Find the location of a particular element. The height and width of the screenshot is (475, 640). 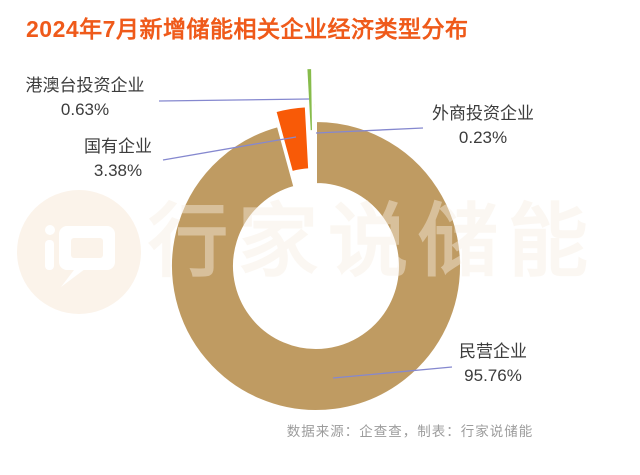

callout-foreign-invested: 外商投资企业 0.23% is located at coordinates (483, 126).